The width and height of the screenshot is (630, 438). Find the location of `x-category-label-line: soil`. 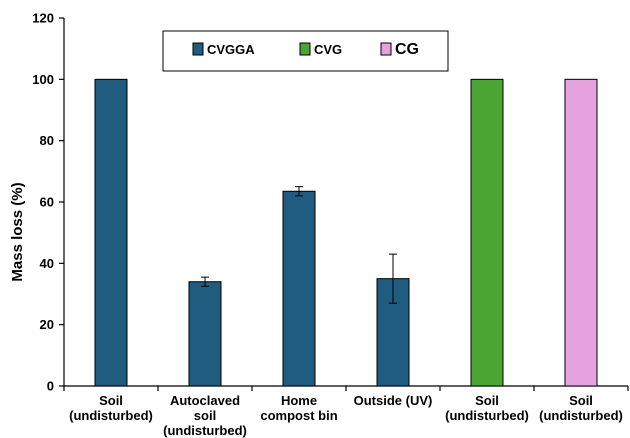

x-category-label-line: soil is located at coordinates (205, 415).